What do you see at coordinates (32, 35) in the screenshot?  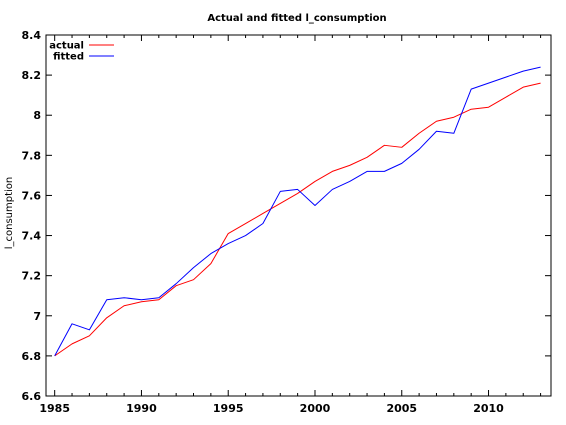 I see `y-tick-label: 8.4` at bounding box center [32, 35].